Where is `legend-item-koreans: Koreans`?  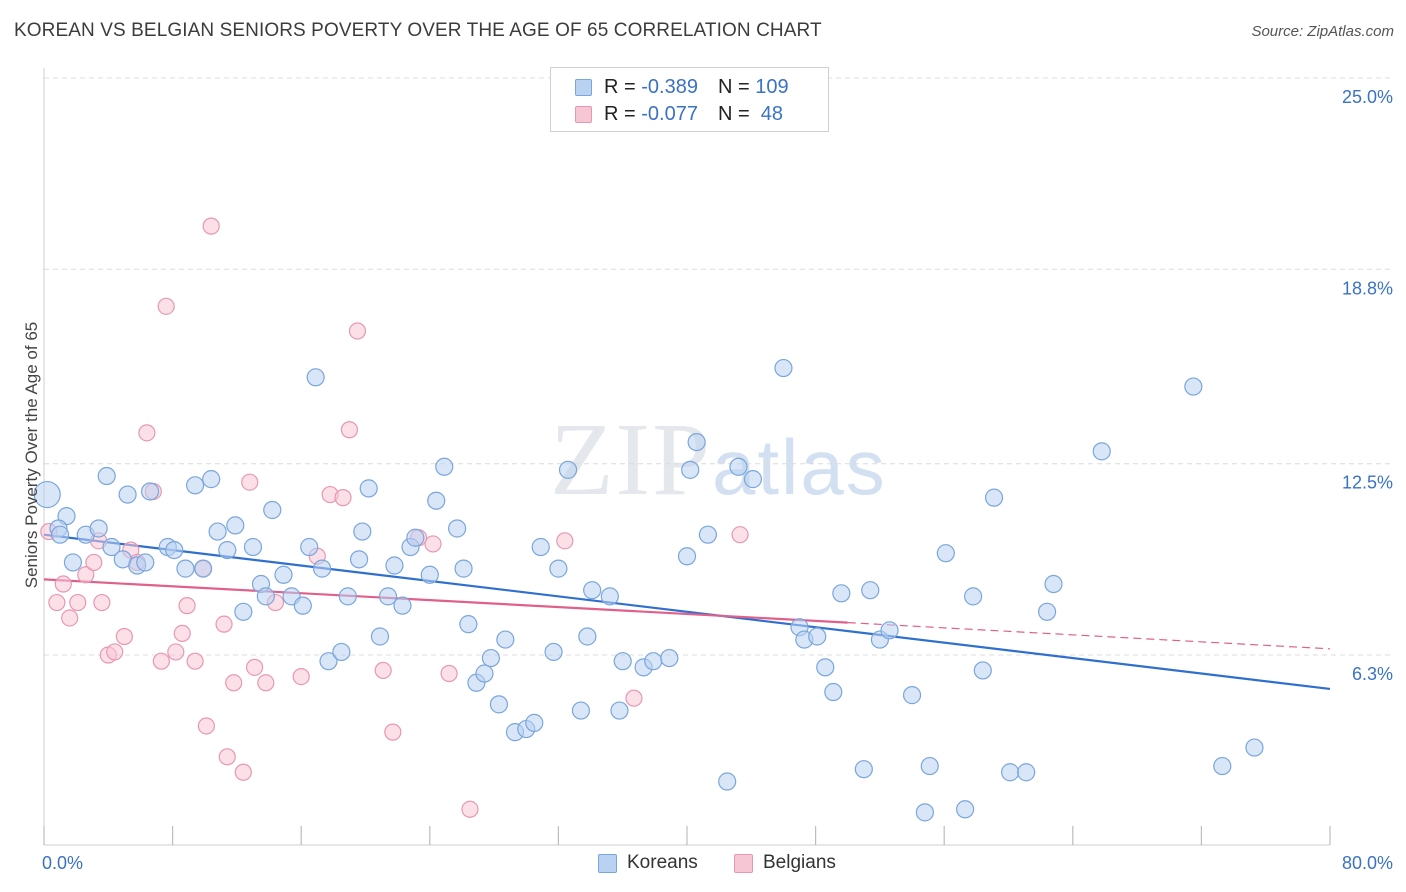 legend-item-koreans: Koreans is located at coordinates (648, 863).